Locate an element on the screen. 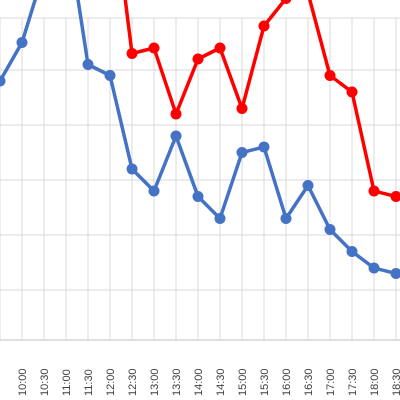 This screenshot has width=400, height=400. x-tick-label: 15:00 is located at coordinates (243, 382).